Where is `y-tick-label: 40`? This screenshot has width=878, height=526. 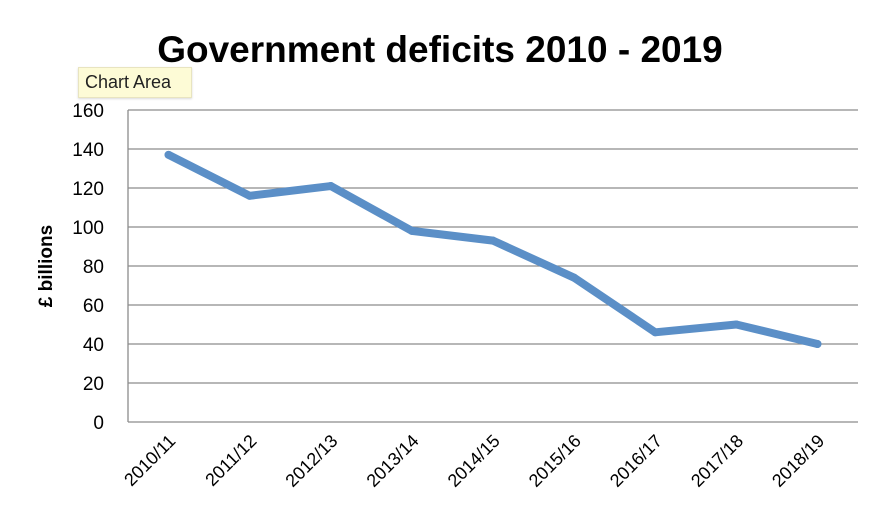
y-tick-label: 40 is located at coordinates (93, 345).